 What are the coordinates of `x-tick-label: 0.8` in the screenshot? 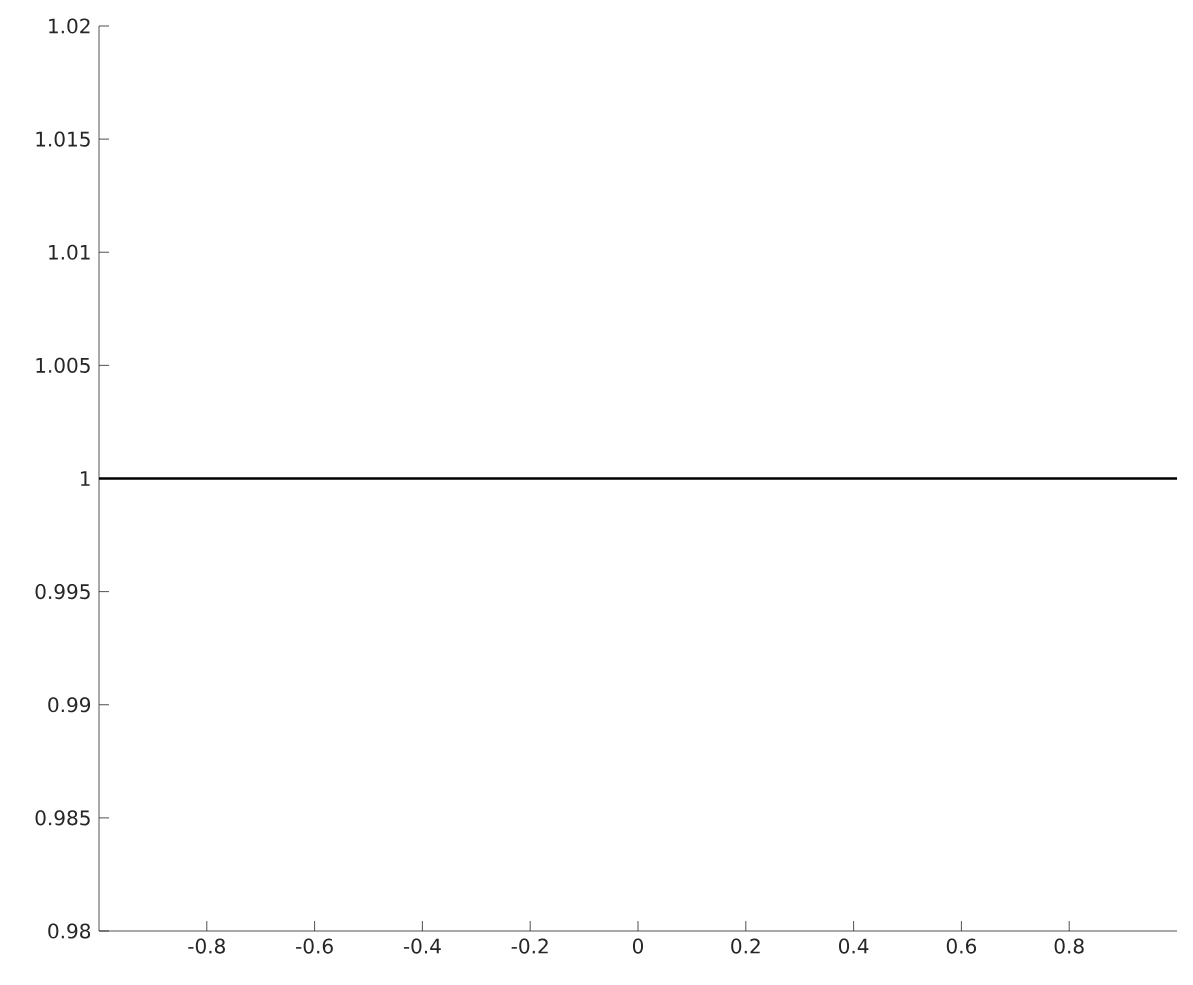 It's located at (1069, 946).